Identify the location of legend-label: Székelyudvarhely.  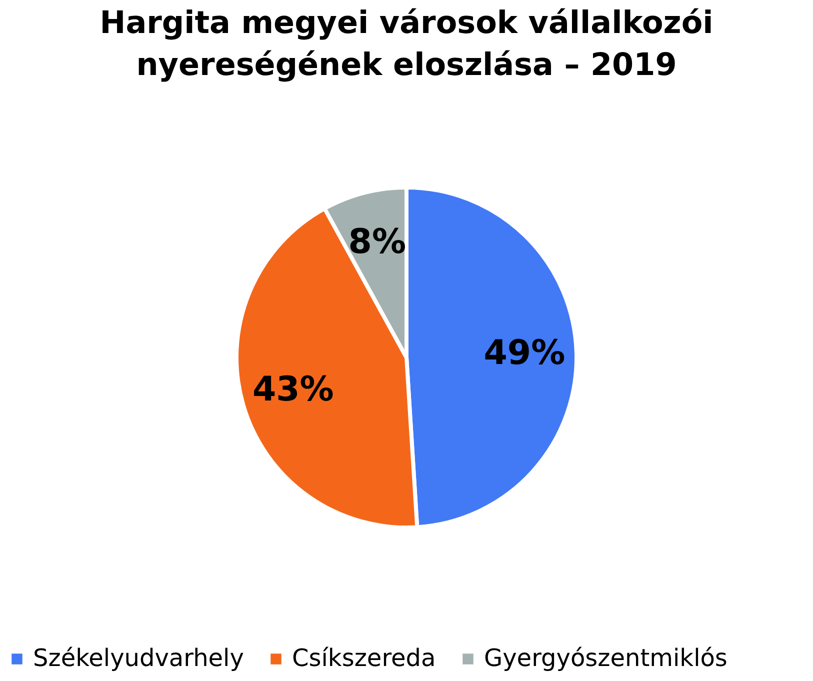
(138, 658).